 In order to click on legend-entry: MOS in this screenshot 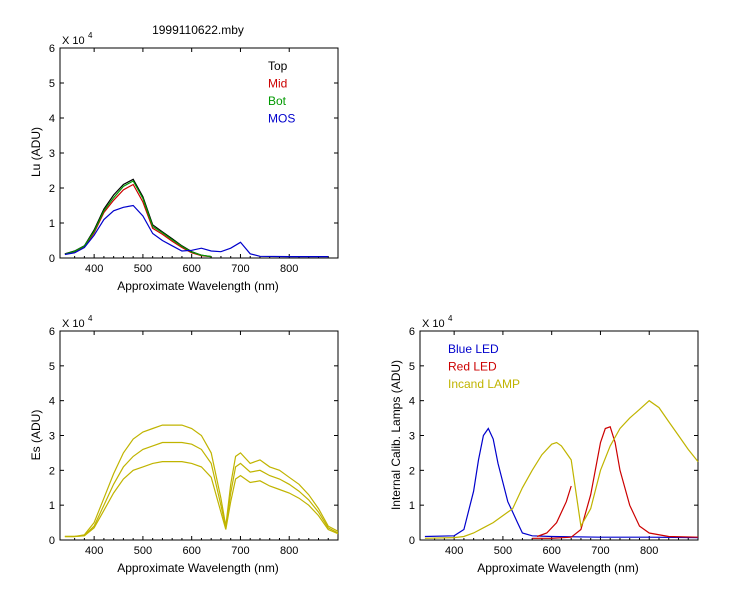, I will do `click(281, 119)`.